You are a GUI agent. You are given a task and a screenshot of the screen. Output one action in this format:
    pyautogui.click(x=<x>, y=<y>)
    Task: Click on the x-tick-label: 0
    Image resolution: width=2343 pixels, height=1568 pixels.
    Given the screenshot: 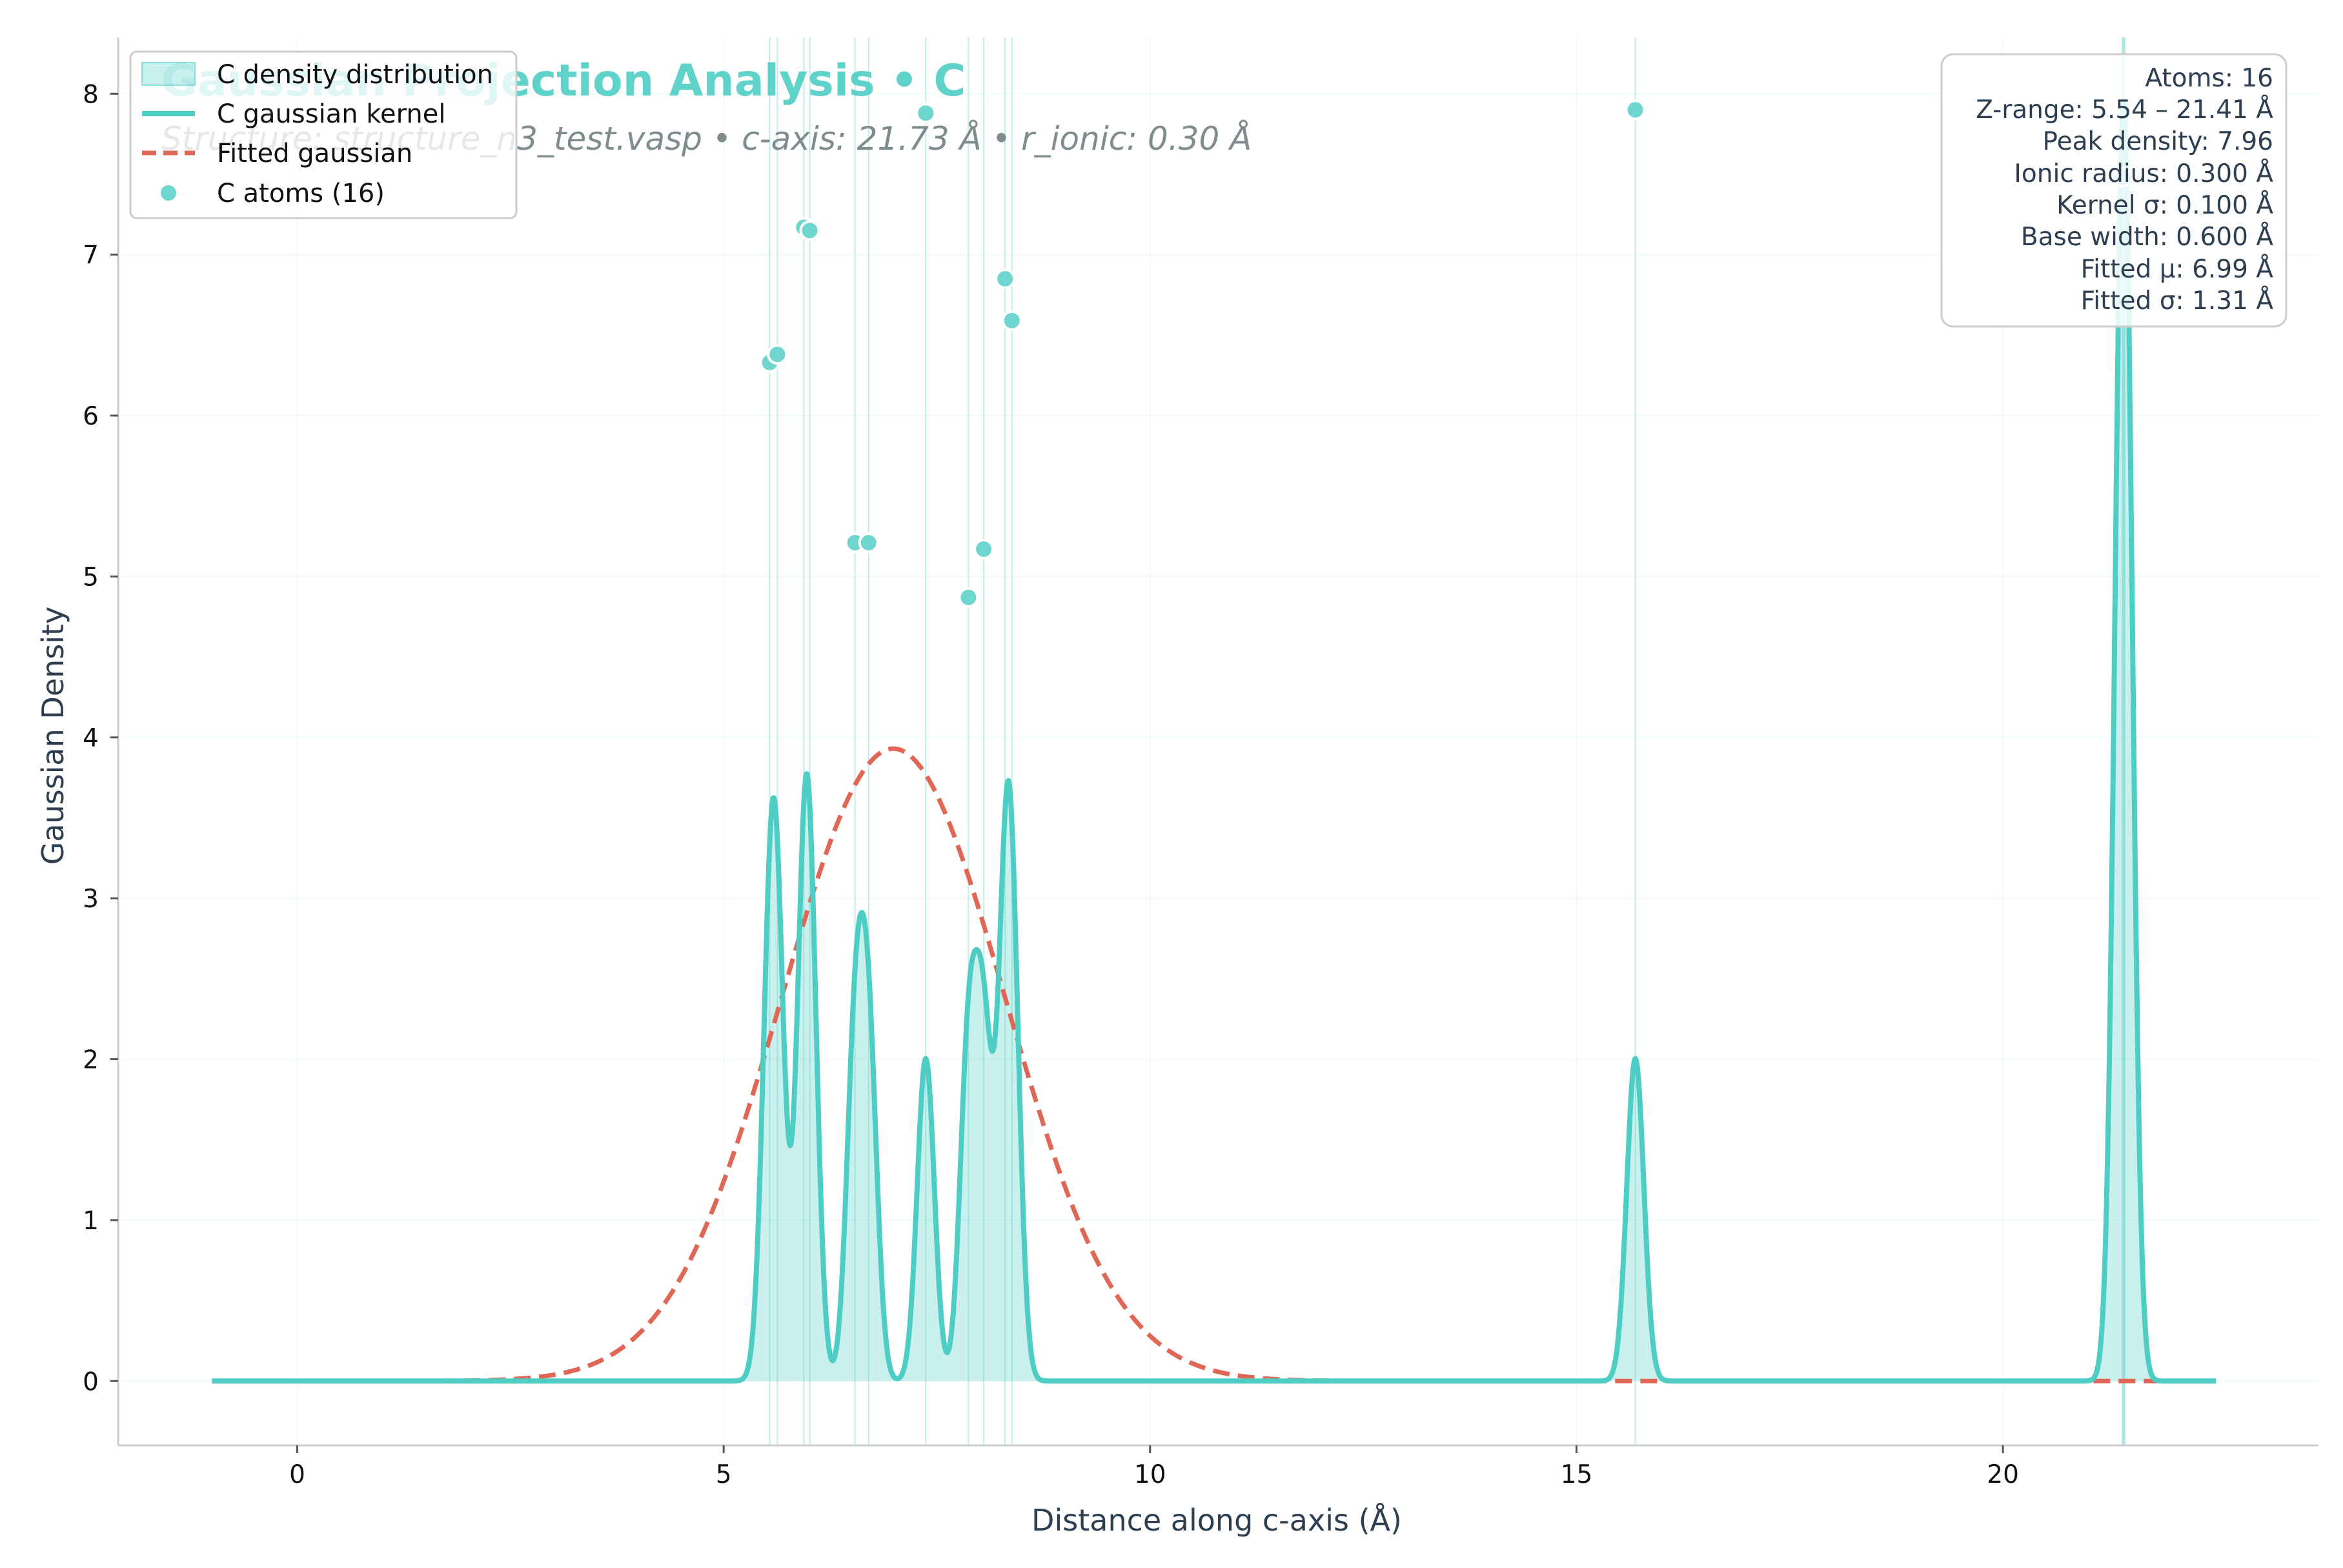 What is the action you would take?
    pyautogui.click(x=297, y=1474)
    